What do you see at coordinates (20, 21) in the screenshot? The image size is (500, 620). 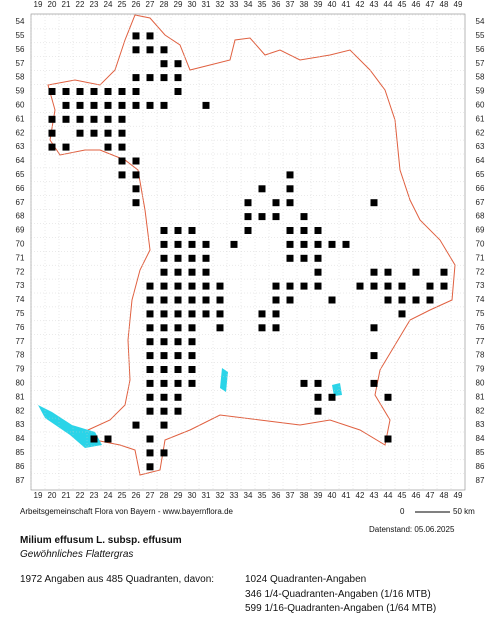 I see `row-label: 54` at bounding box center [20, 21].